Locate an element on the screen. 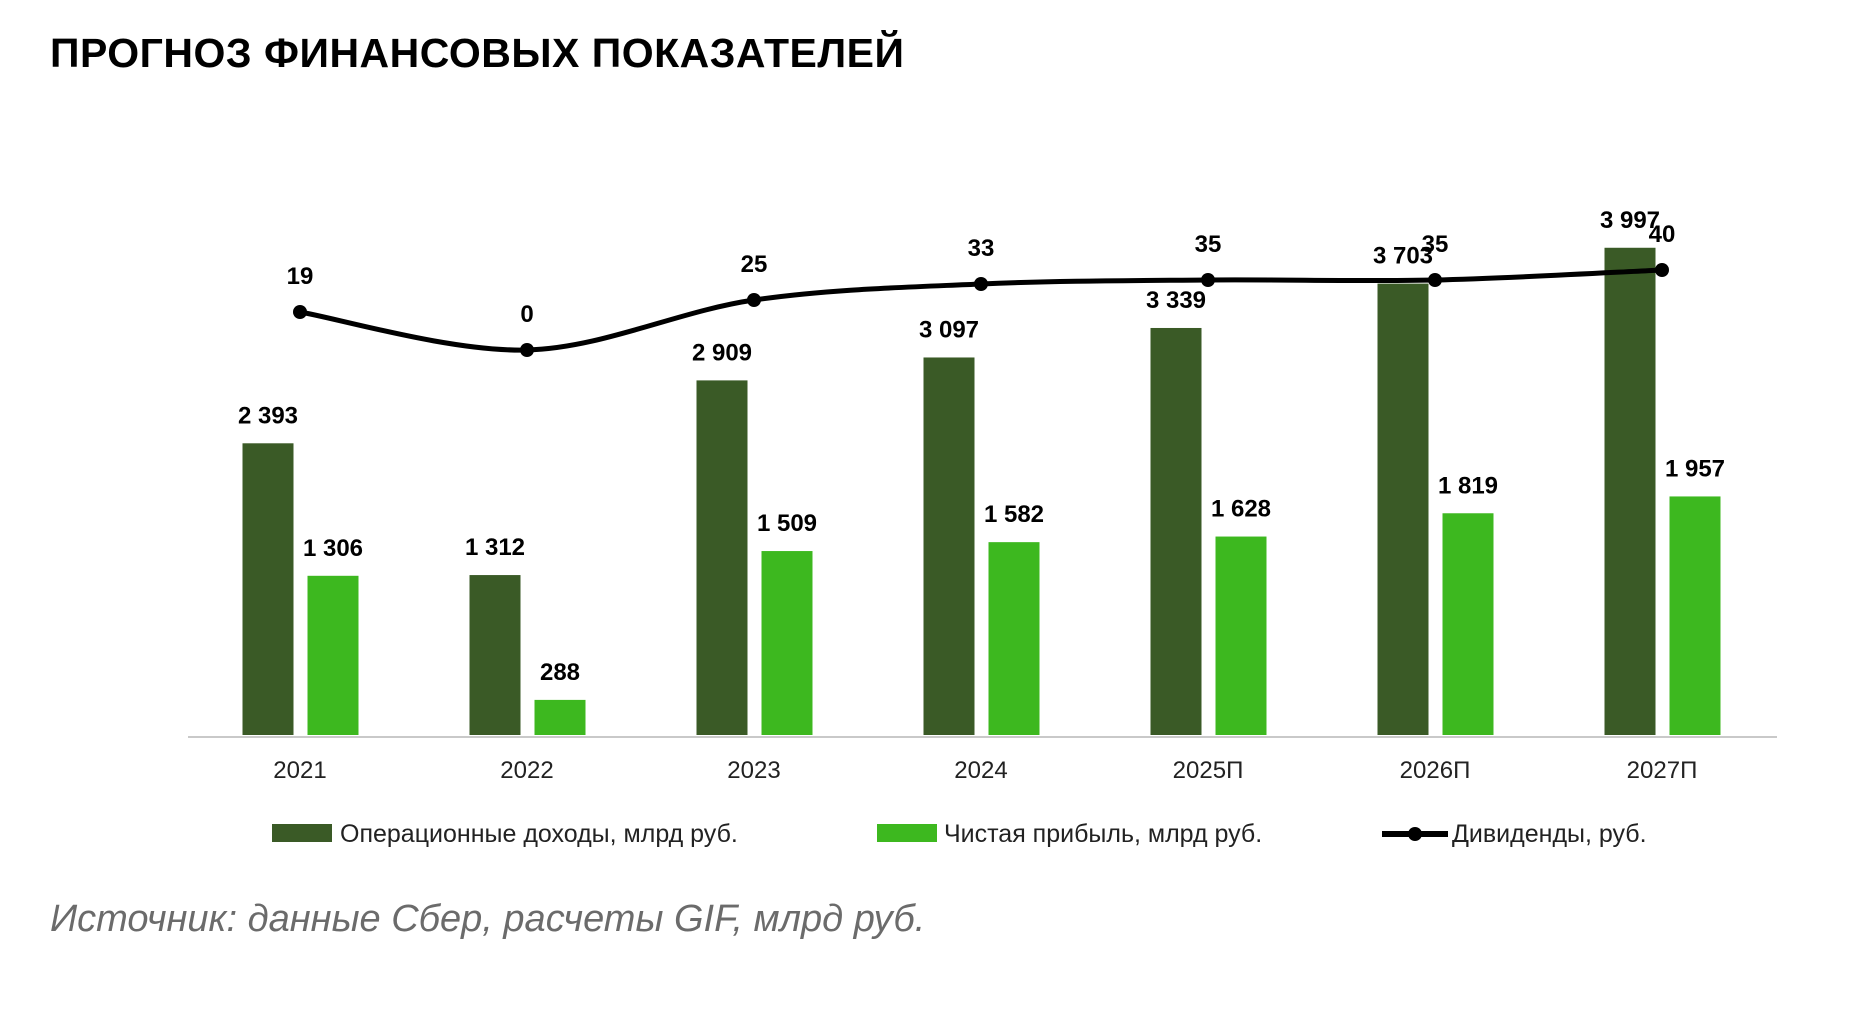  legend-swatch-operating is located at coordinates (302, 833).